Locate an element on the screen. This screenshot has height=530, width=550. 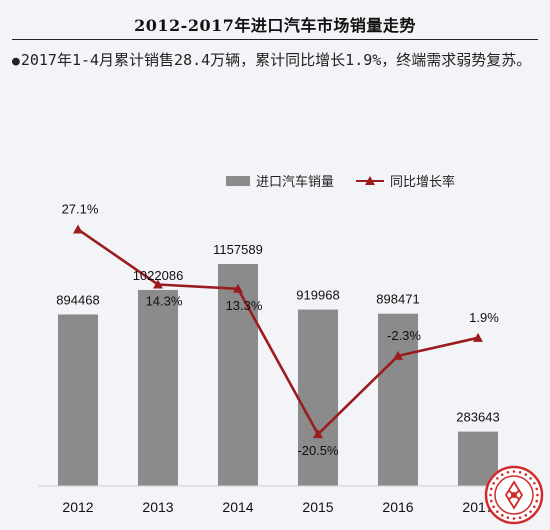
x-tick-2015: 2015 is located at coordinates (317, 507).